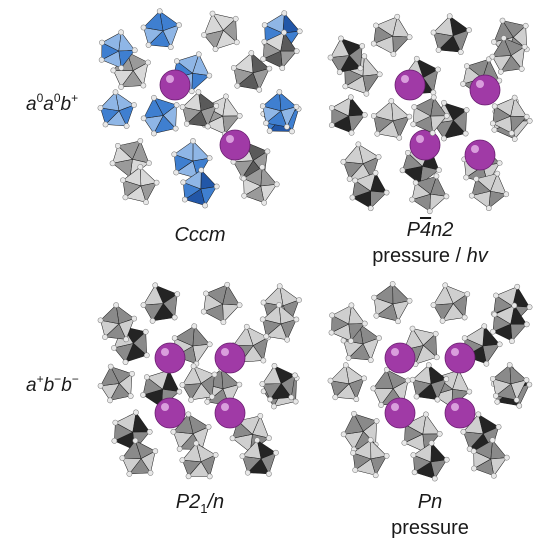 Image resolution: width=550 pixels, height=542 pixels. I want to click on octahedra-framework-p4n2, so click(430, 114).